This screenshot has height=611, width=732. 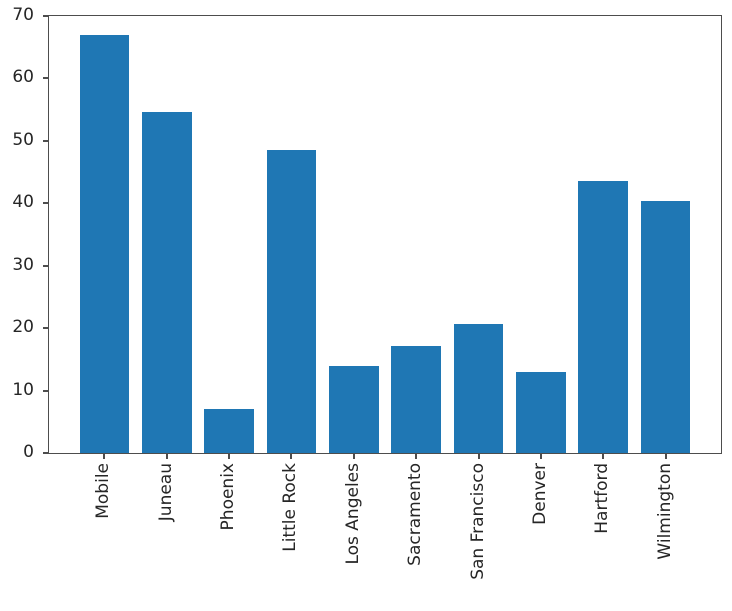 What do you see at coordinates (539, 494) in the screenshot?
I see `x-tick-label-text: Denver` at bounding box center [539, 494].